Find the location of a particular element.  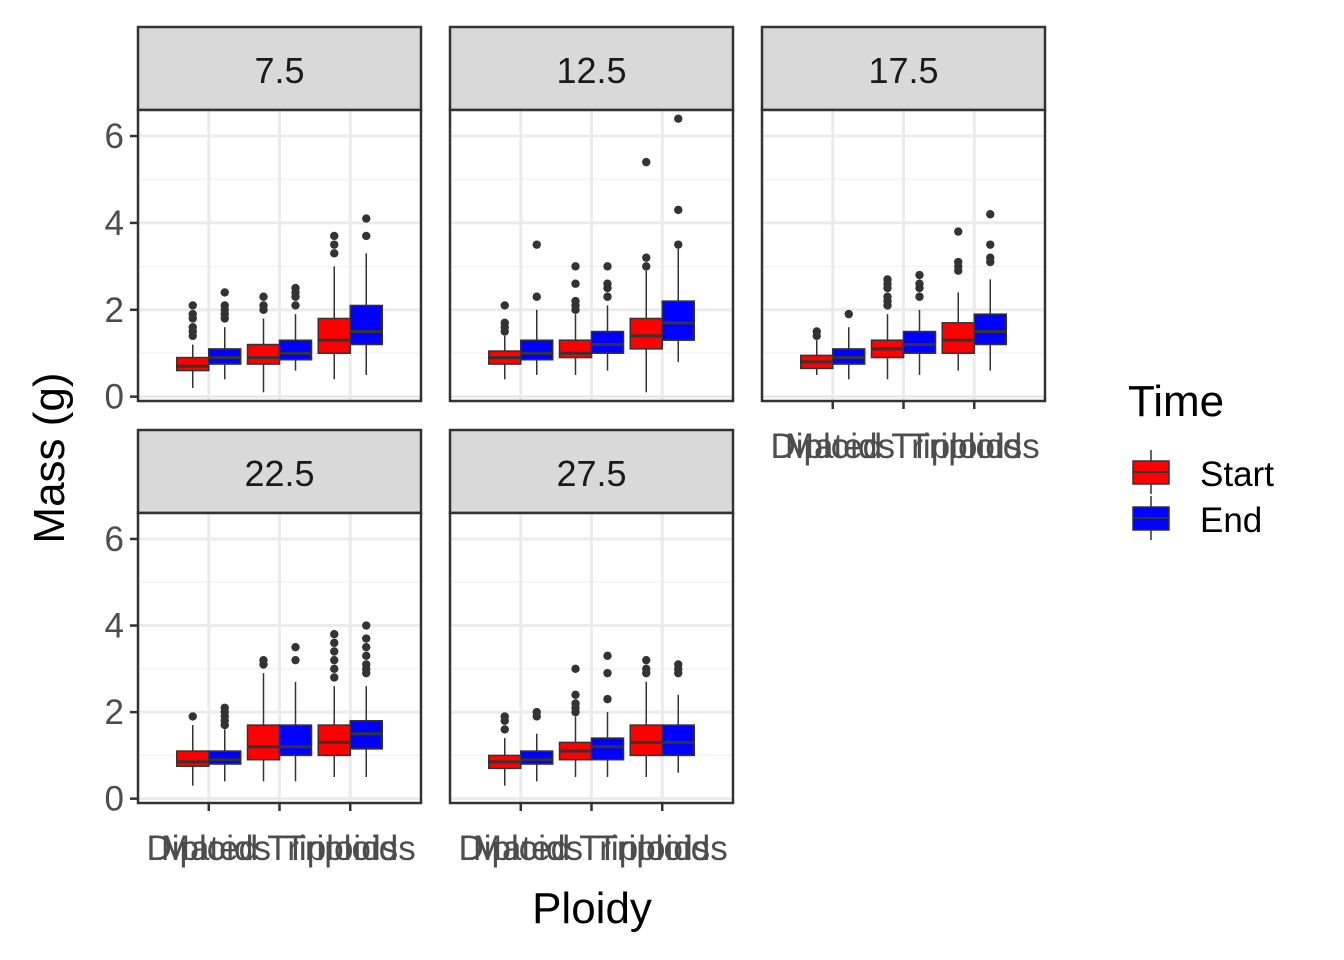

facet-strip-label: 12.5 is located at coordinates (591, 70).